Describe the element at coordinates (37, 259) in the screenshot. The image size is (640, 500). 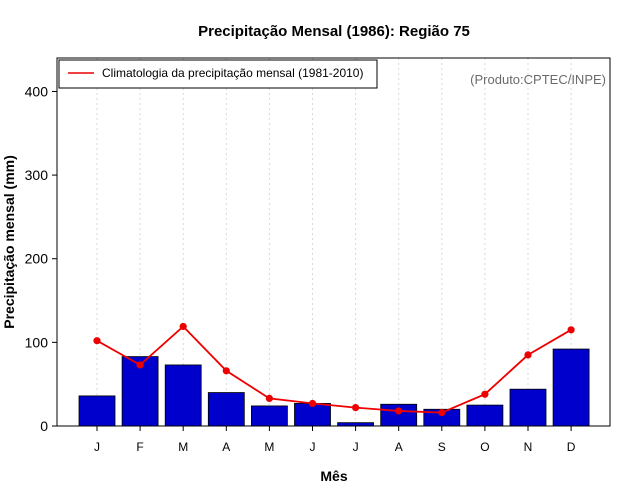
I see `y-tick-label: 200` at that location.